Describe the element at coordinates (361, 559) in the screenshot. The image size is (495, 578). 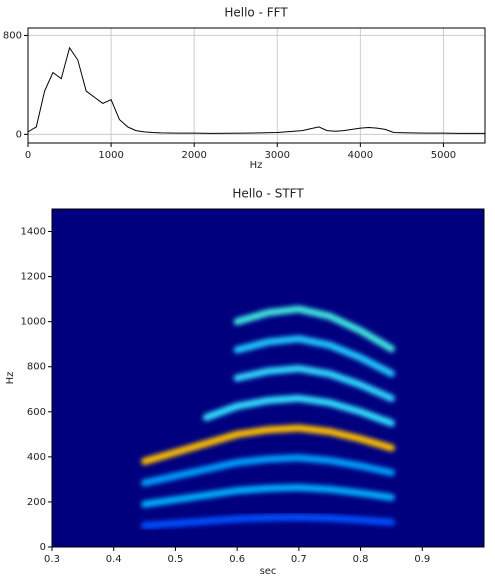
I see `x-tick-label: 0.8` at that location.